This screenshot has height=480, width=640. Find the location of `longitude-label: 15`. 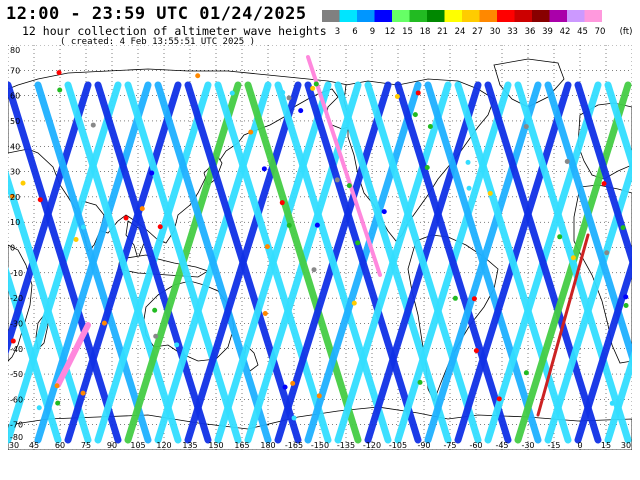

longitude-label: 15 is located at coordinates (606, 445).